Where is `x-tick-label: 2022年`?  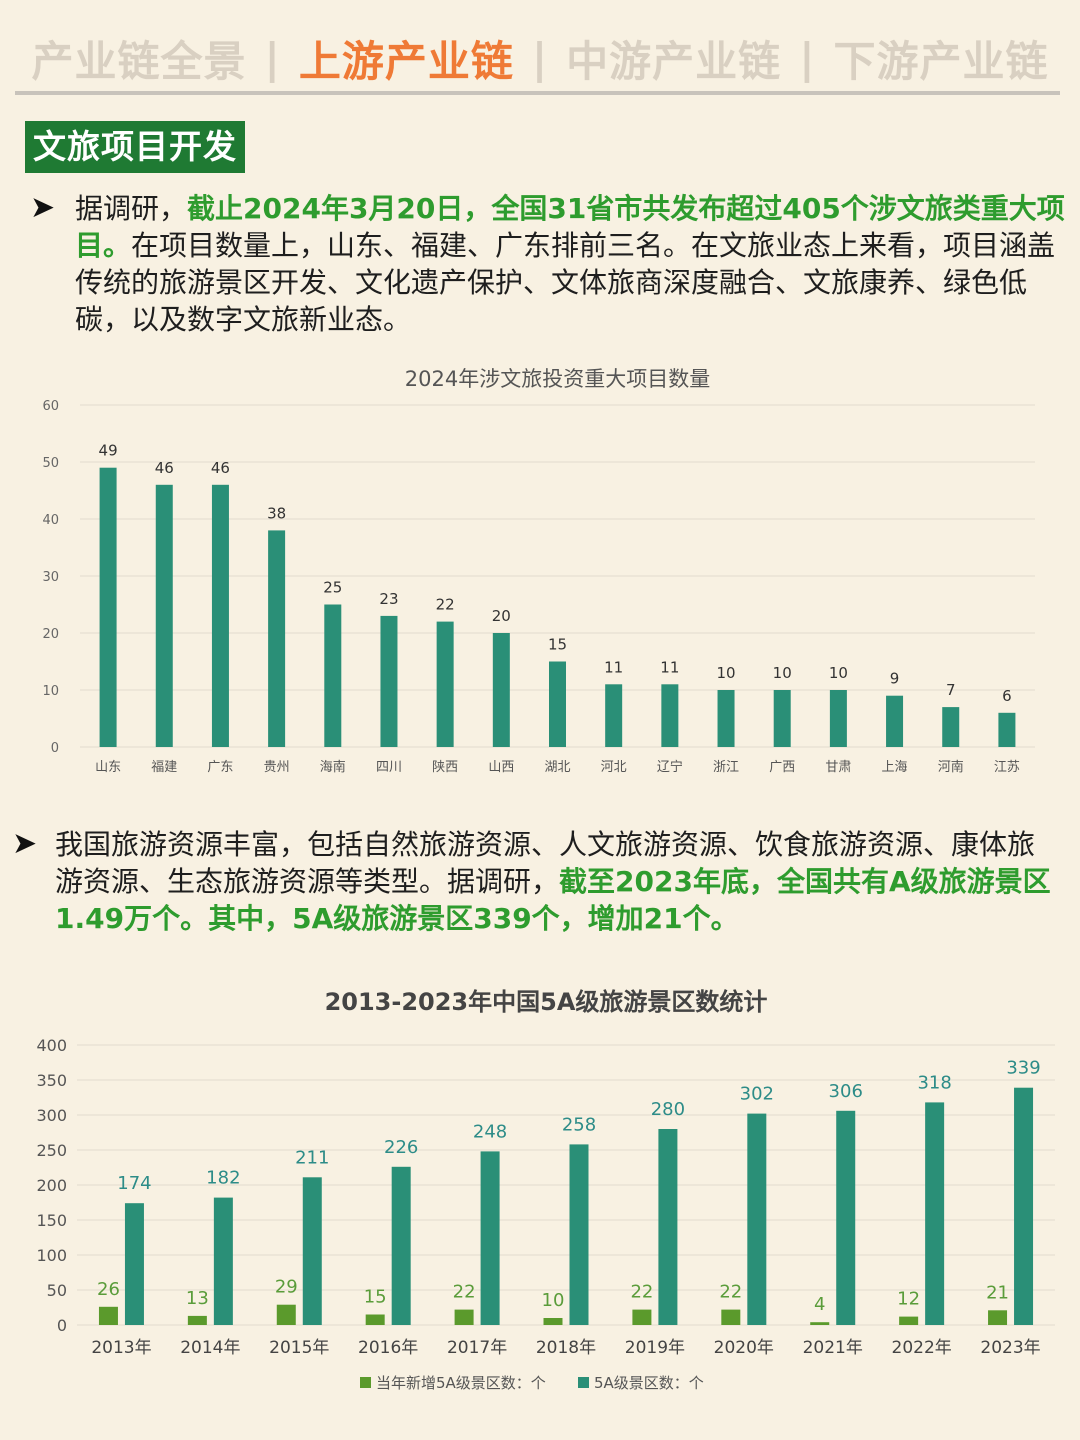 x-tick-label: 2022年 is located at coordinates (922, 1348).